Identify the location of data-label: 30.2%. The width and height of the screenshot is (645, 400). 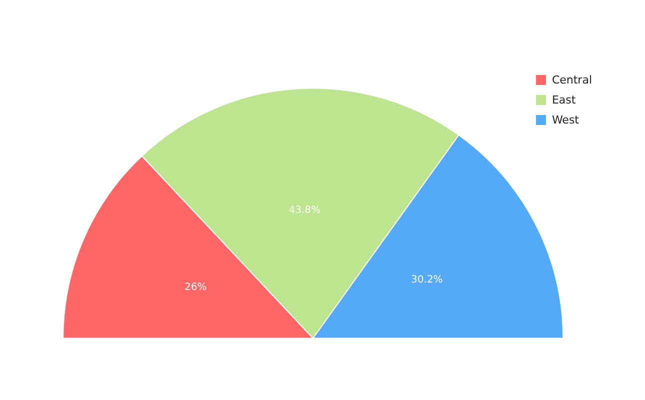
(427, 280).